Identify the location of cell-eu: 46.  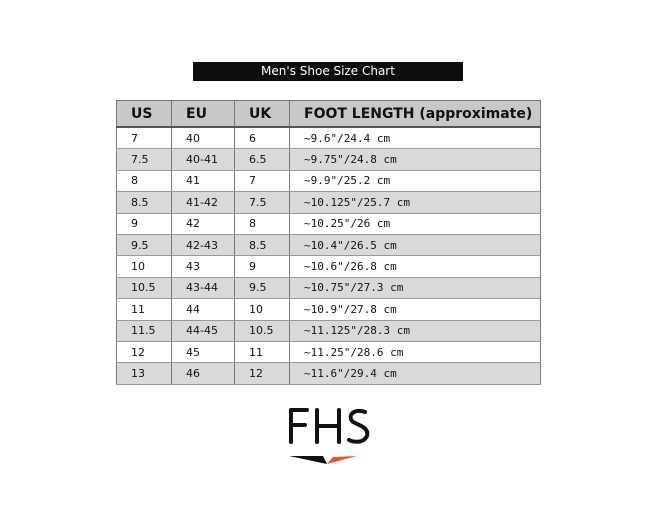
(203, 373).